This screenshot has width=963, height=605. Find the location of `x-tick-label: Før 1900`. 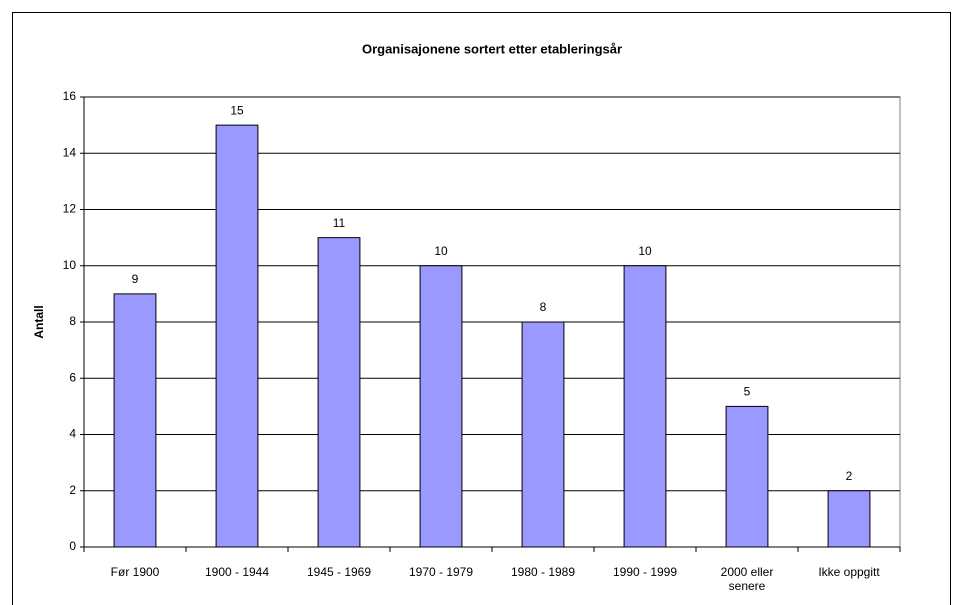

x-tick-label: Før 1900 is located at coordinates (135, 572).